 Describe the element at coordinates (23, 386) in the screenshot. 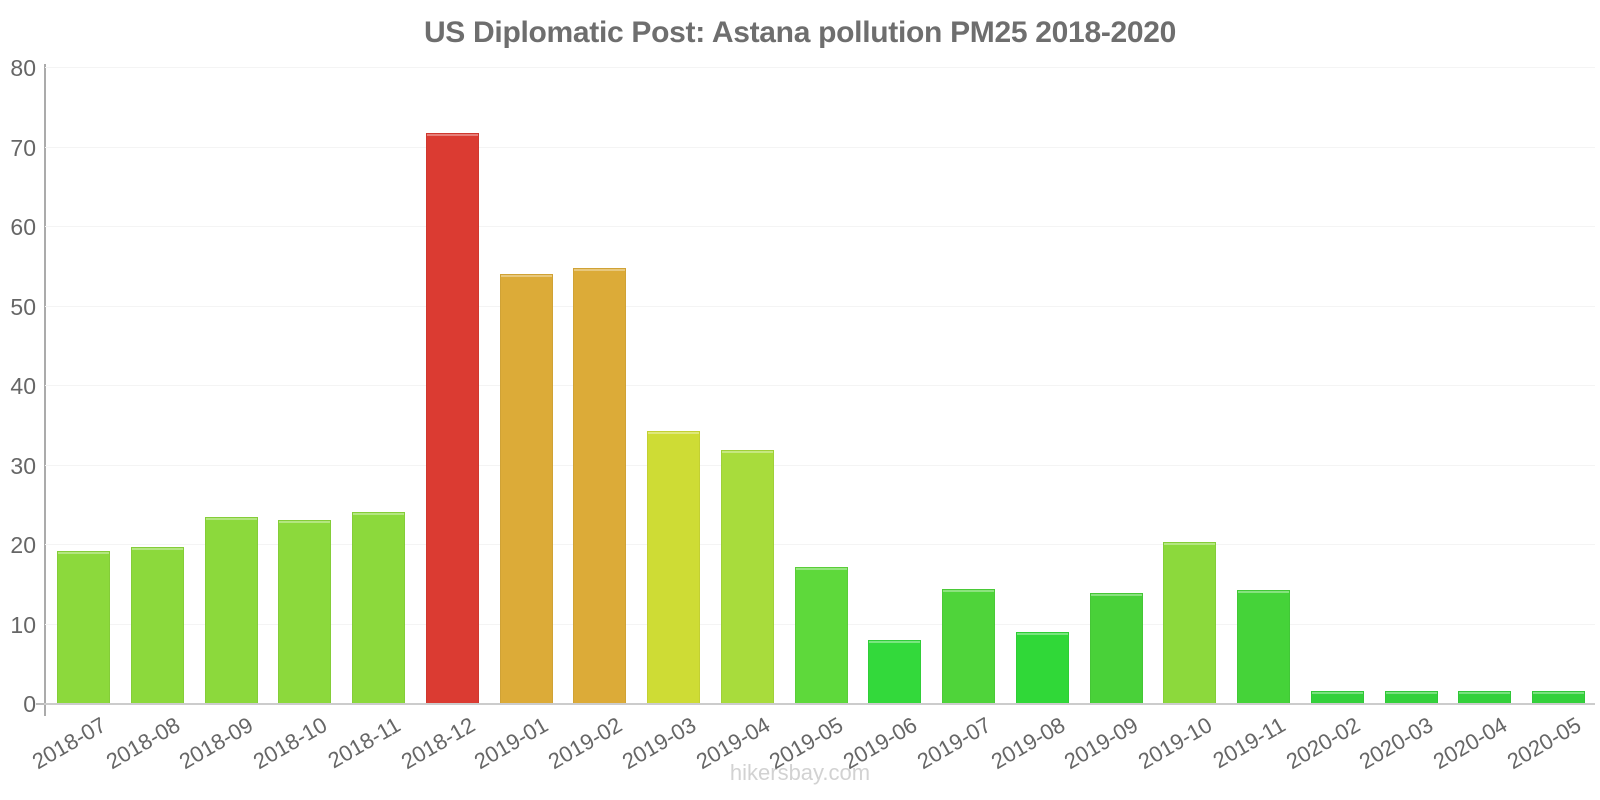

I see `y-tick-label-40: 40` at that location.